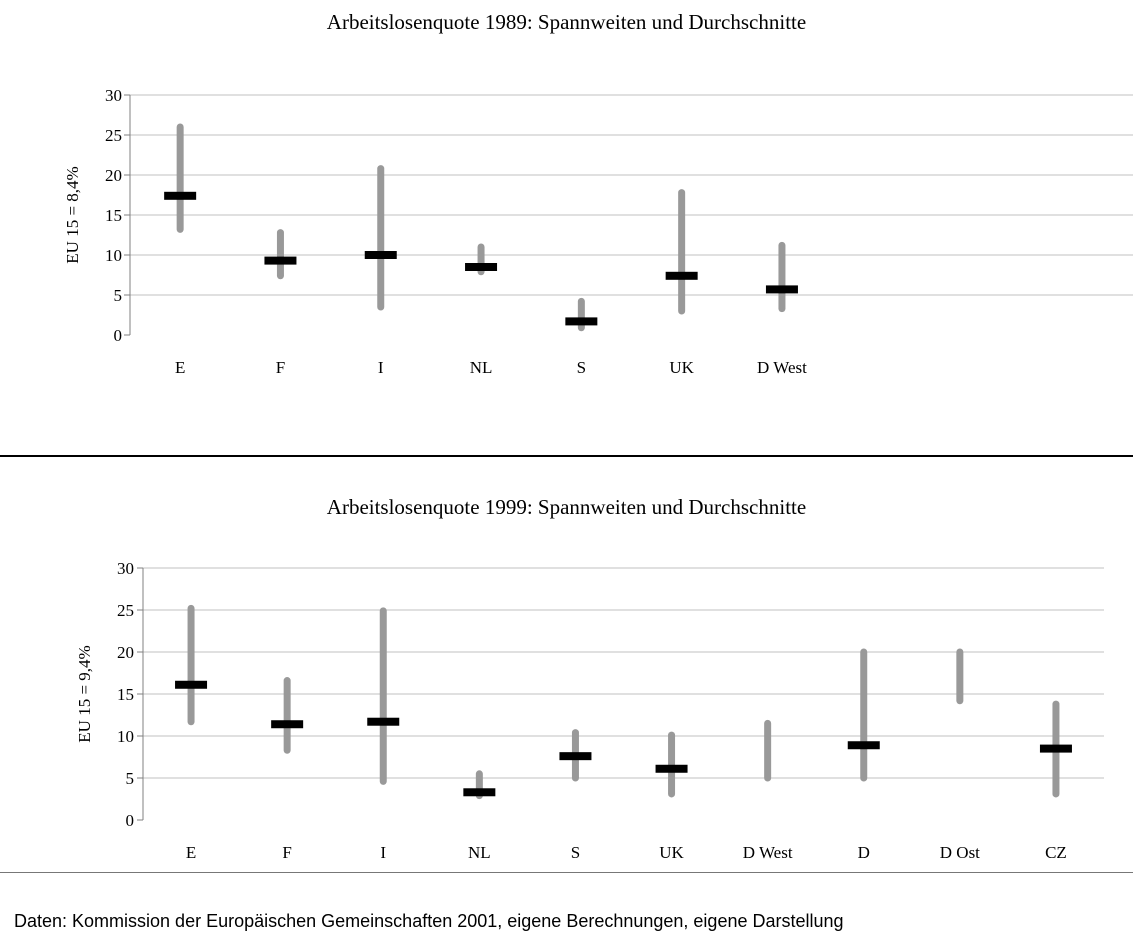  Describe the element at coordinates (864, 852) in the screenshot. I see `x-tick-label: D` at that location.